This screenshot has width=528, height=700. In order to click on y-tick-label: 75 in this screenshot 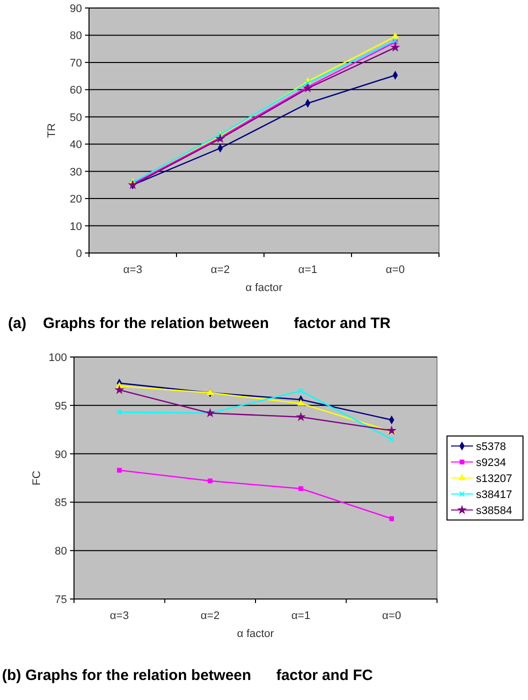, I will do `click(60, 600)`.